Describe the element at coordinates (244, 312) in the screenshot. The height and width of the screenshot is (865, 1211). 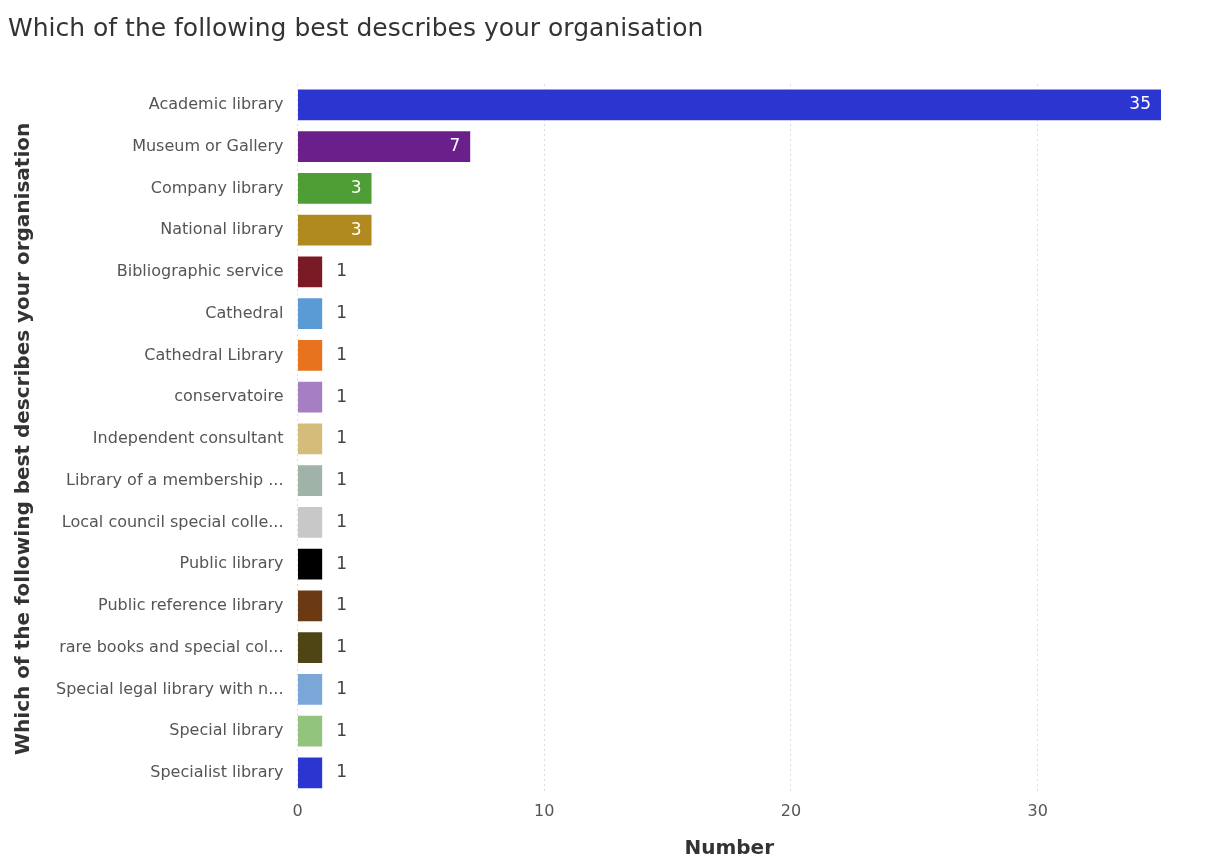
I see `y-tick-label: Cathedral` at that location.